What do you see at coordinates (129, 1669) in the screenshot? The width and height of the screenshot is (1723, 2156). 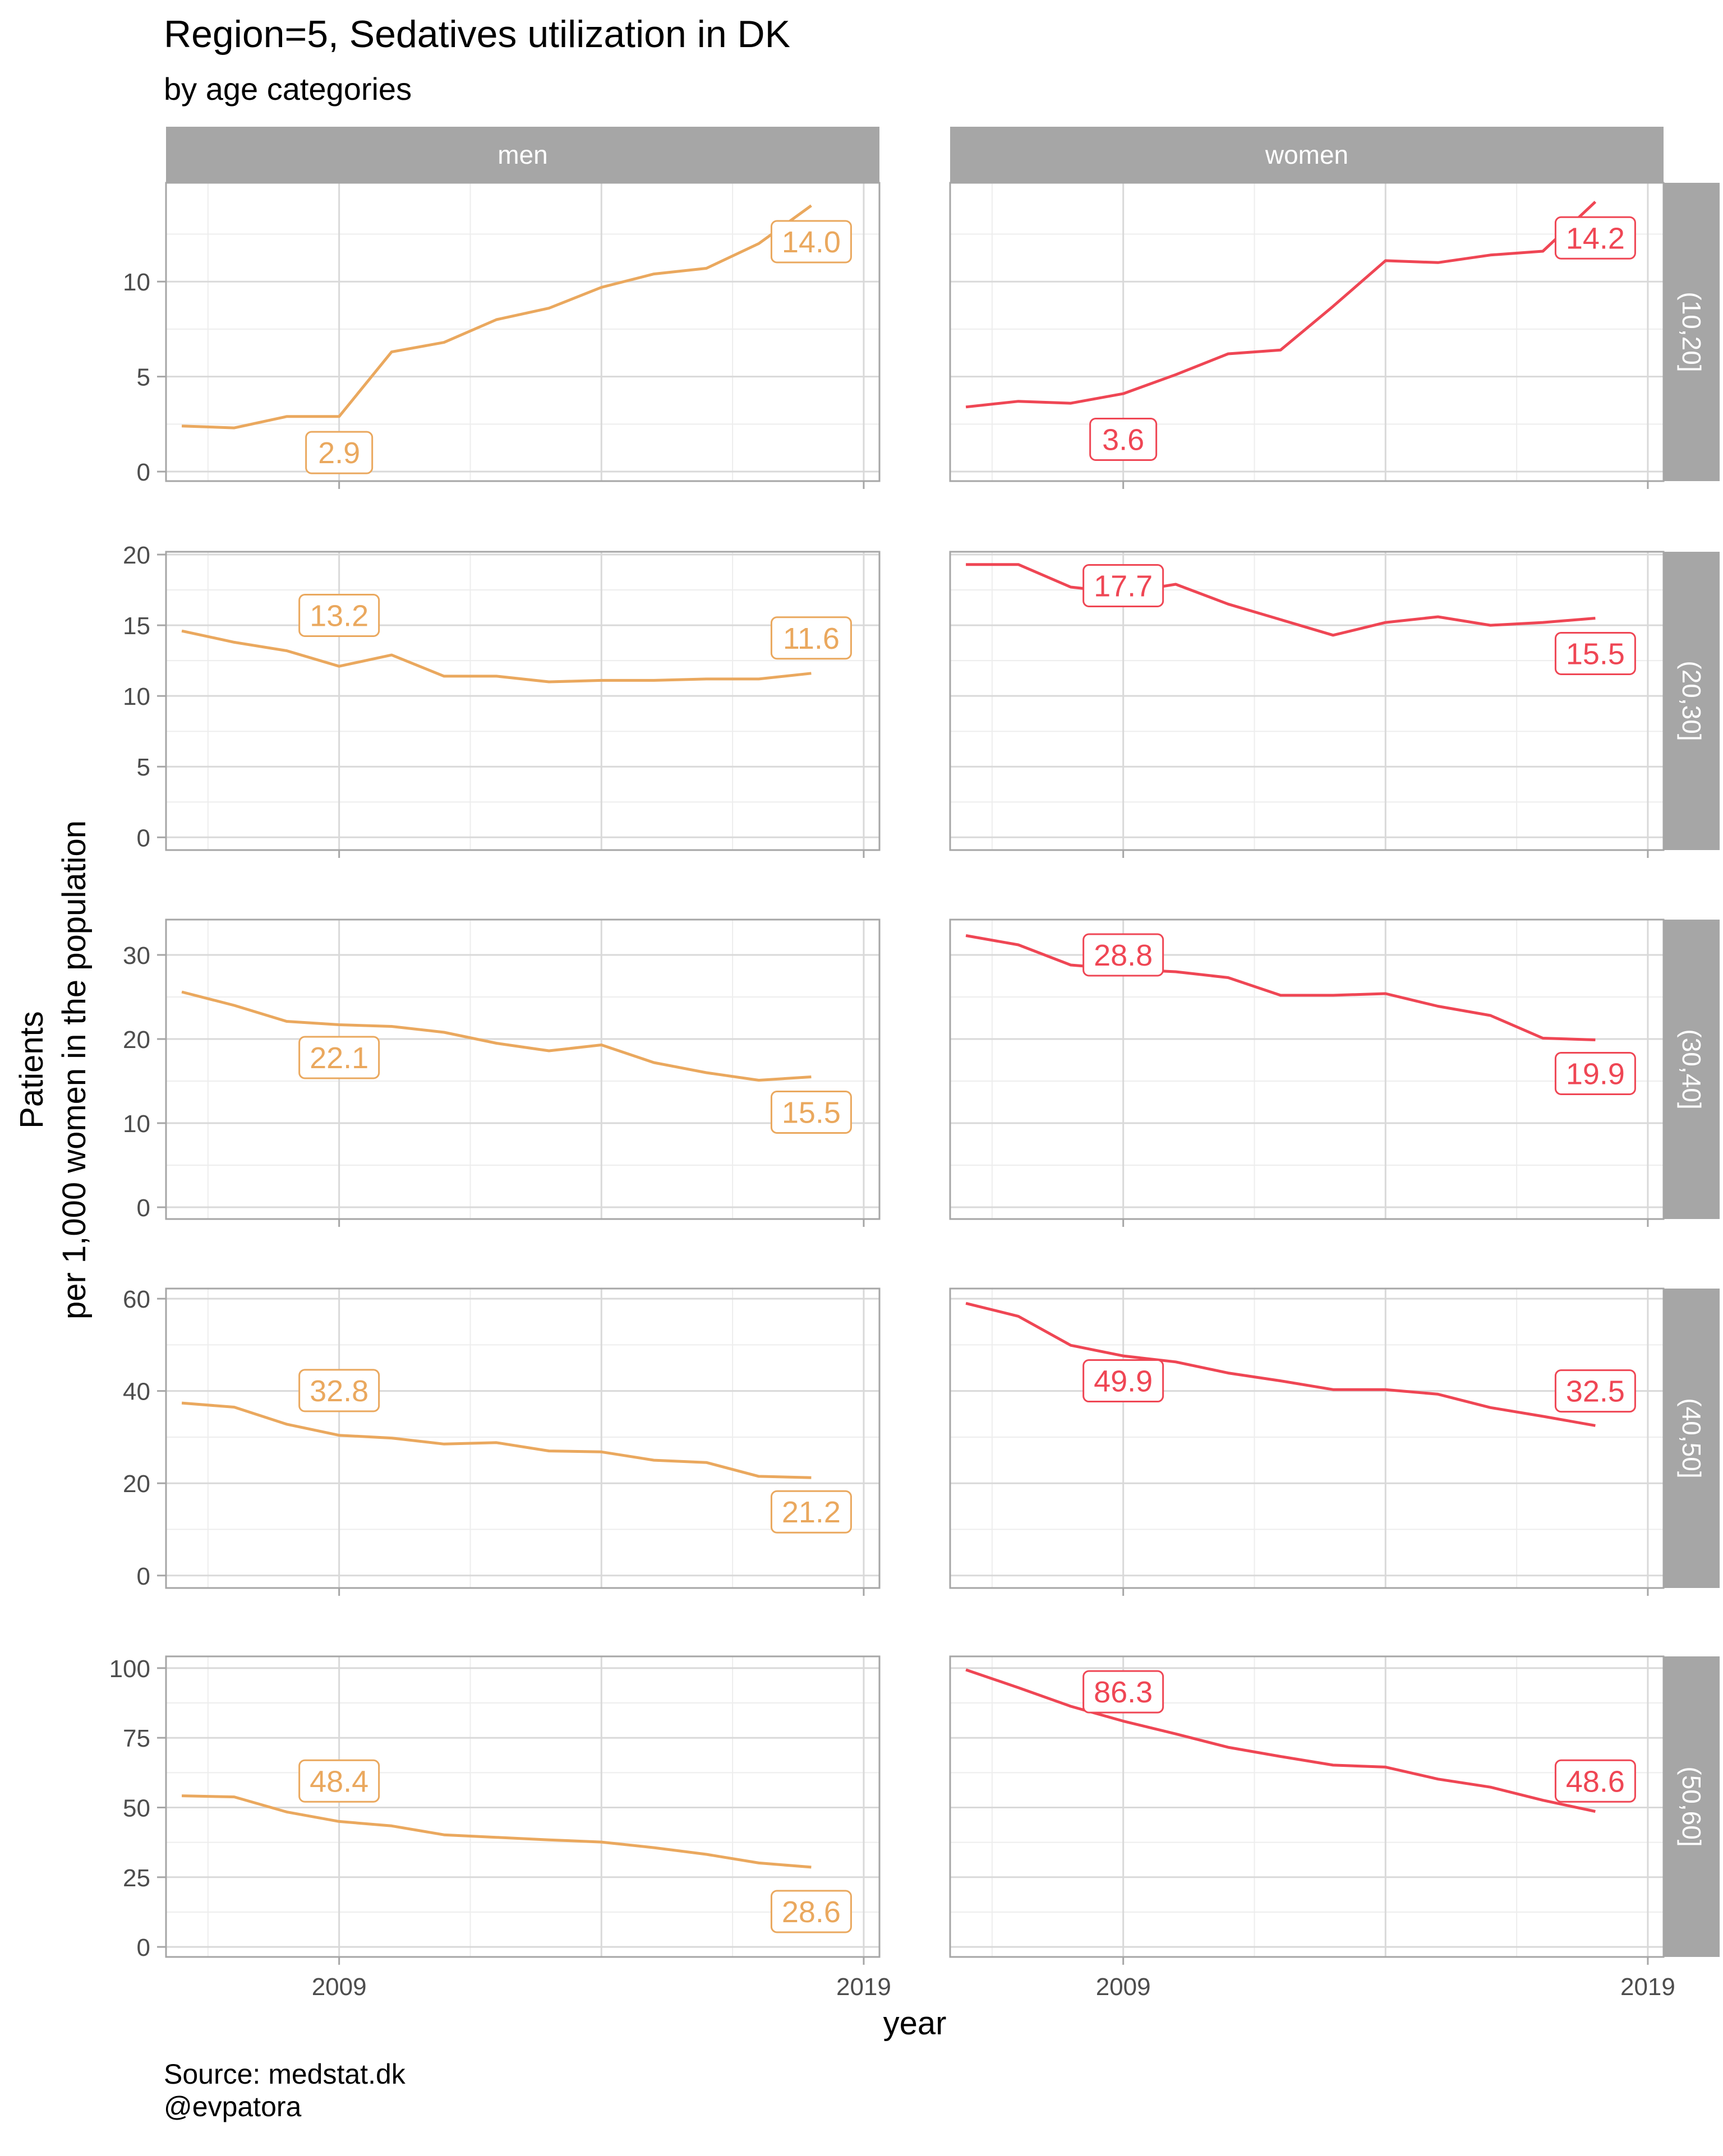 I see `y-tick-label: 100` at bounding box center [129, 1669].